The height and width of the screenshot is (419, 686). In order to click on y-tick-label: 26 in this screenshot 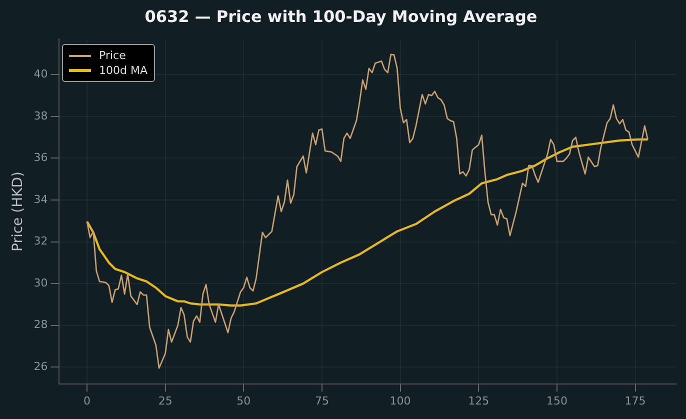, I will do `click(41, 366)`.